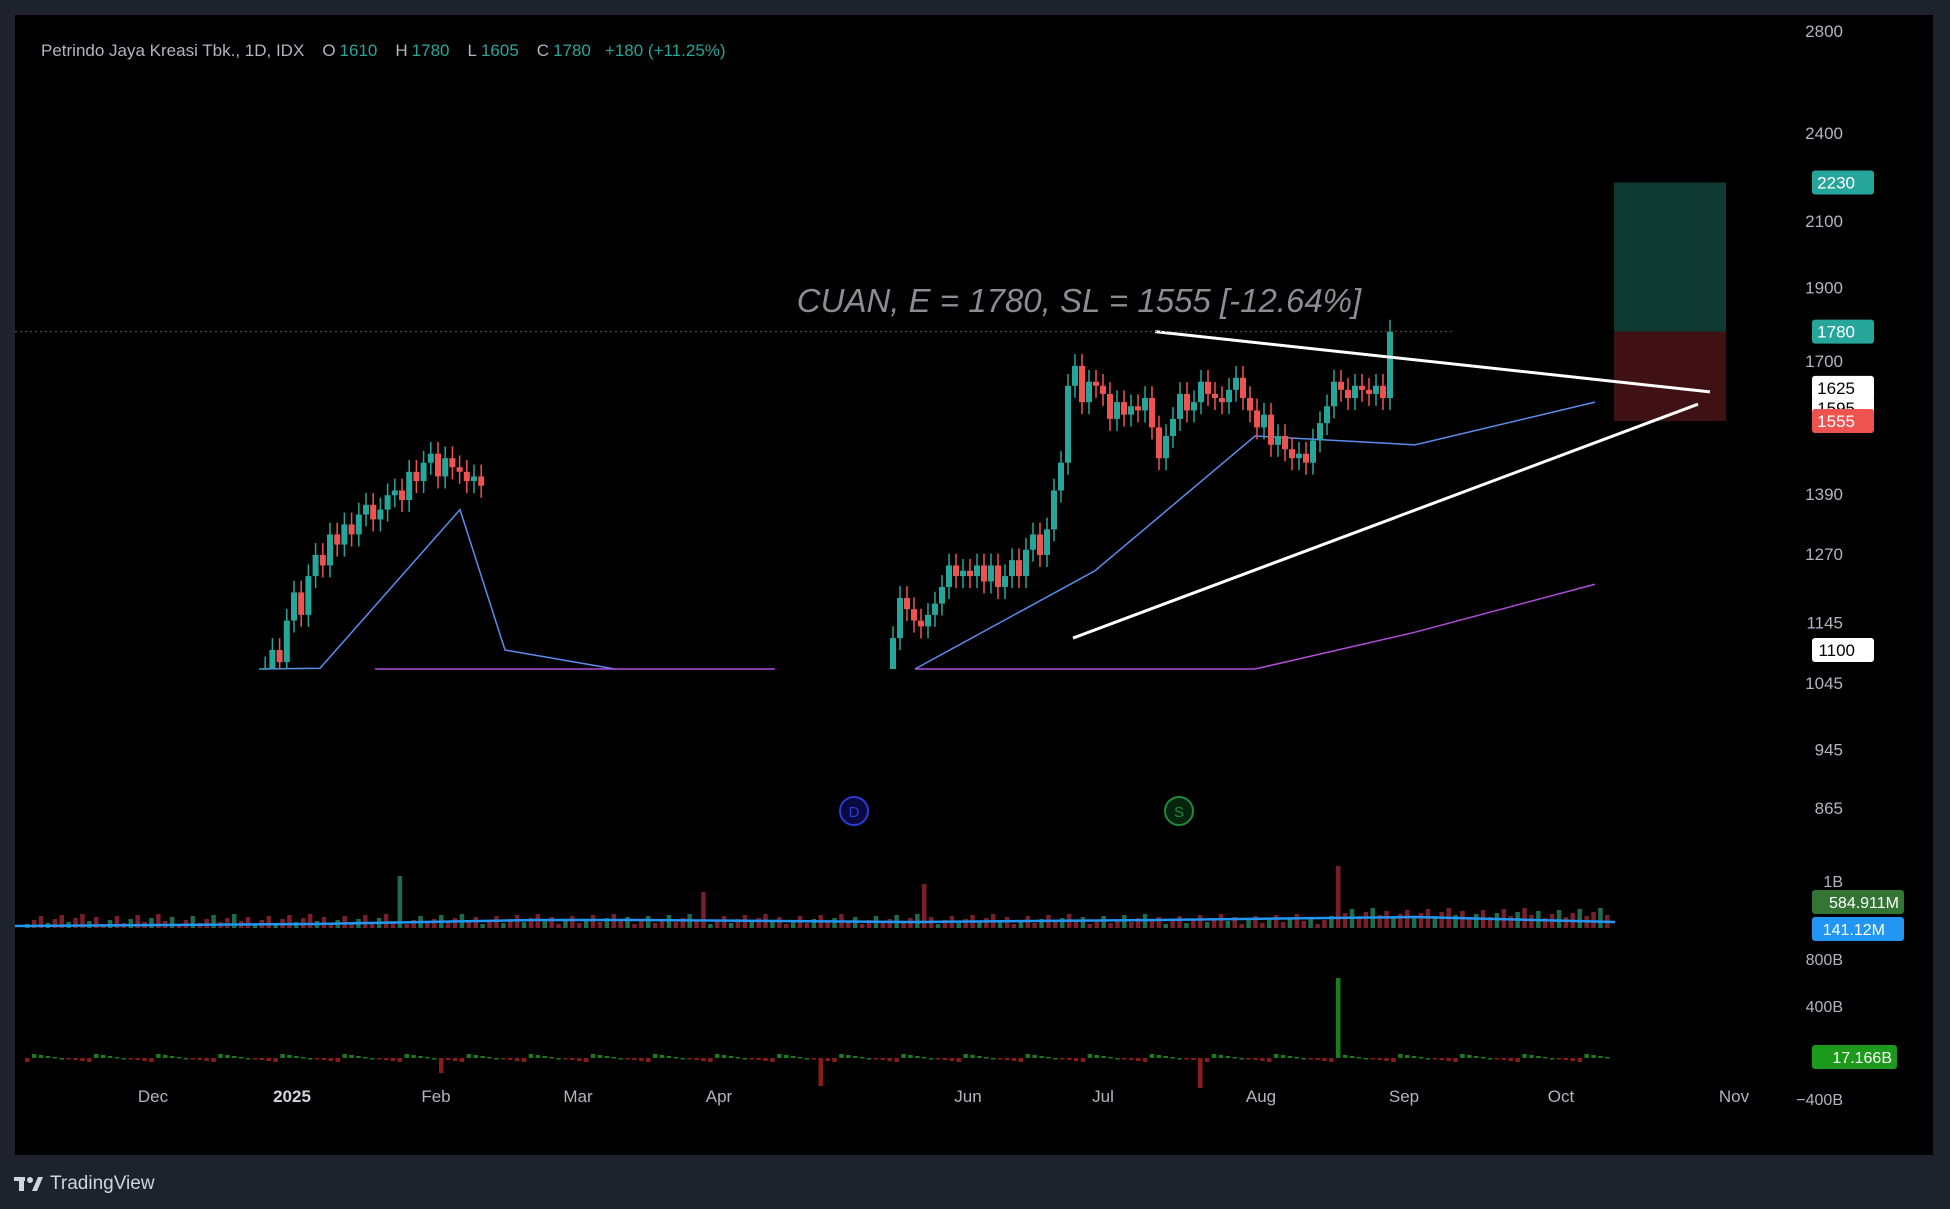 This screenshot has height=1209, width=1950. Describe the element at coordinates (1824, 554) in the screenshot. I see `price-tick: 1270` at that location.